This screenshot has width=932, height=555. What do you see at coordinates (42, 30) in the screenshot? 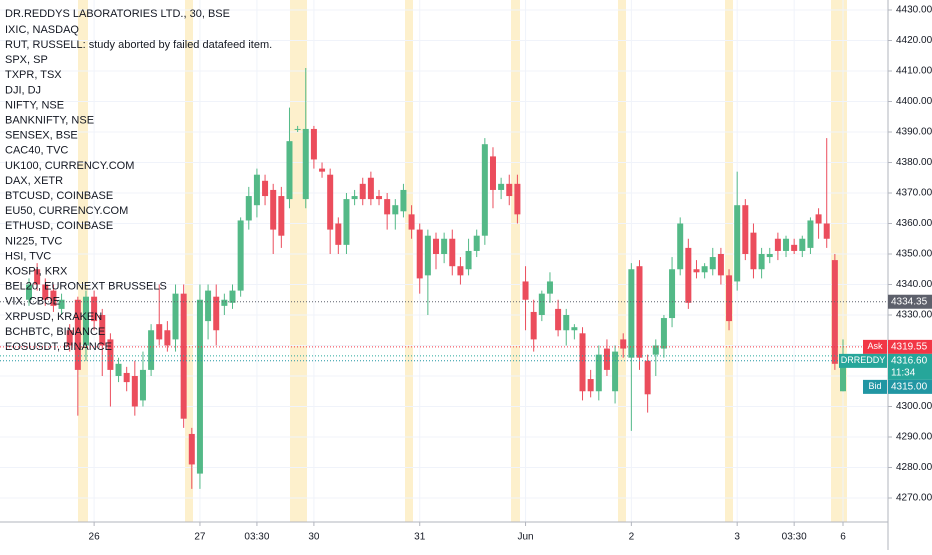
I see `legend-symbol: IXIC, NASDAQ` at bounding box center [42, 30].